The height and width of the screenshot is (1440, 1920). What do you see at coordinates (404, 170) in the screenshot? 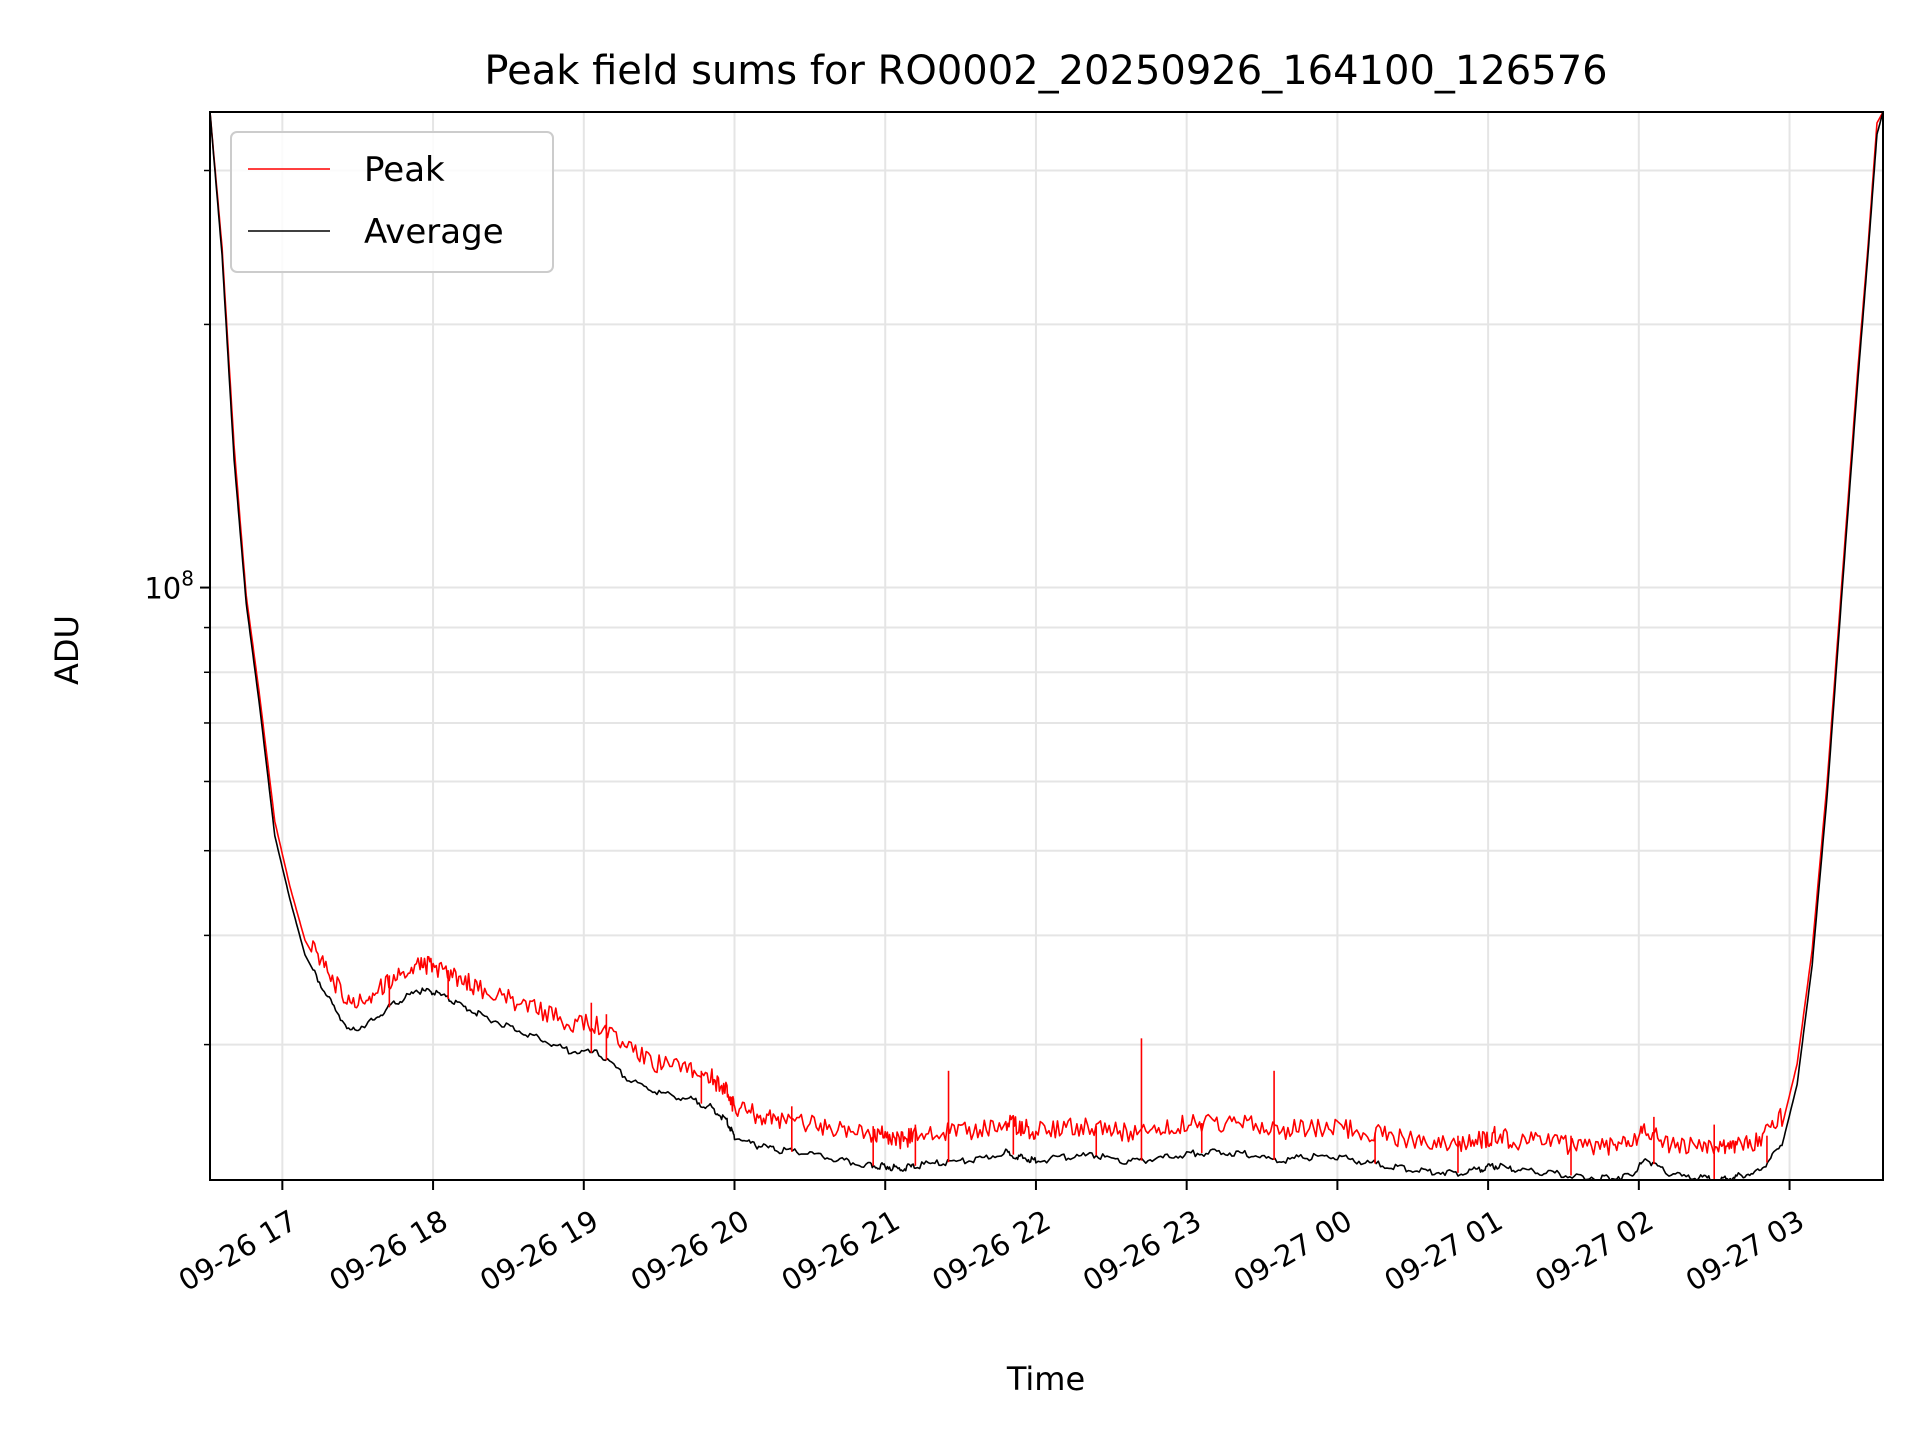
I see `legend-label-peak: Peak` at bounding box center [404, 170].